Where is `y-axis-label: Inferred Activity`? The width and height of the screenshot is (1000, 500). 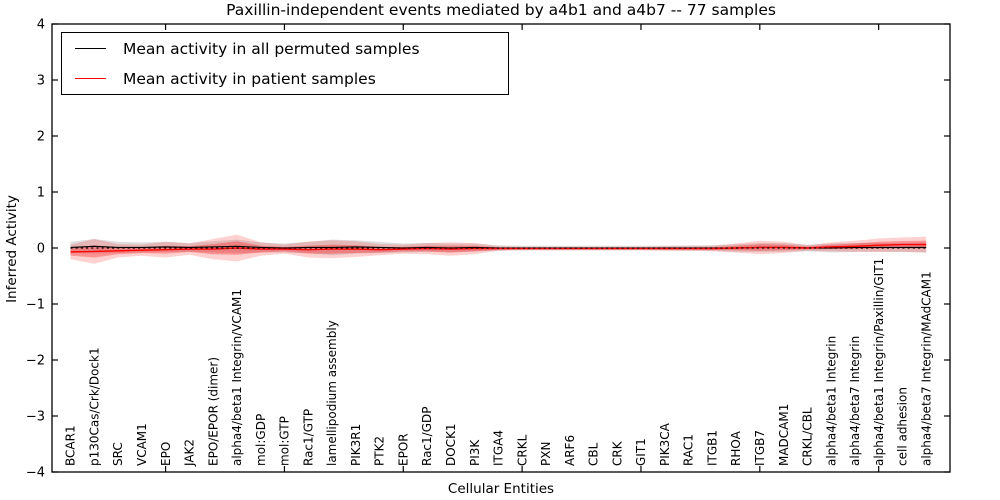
y-axis-label: Inferred Activity is located at coordinates (12, 249).